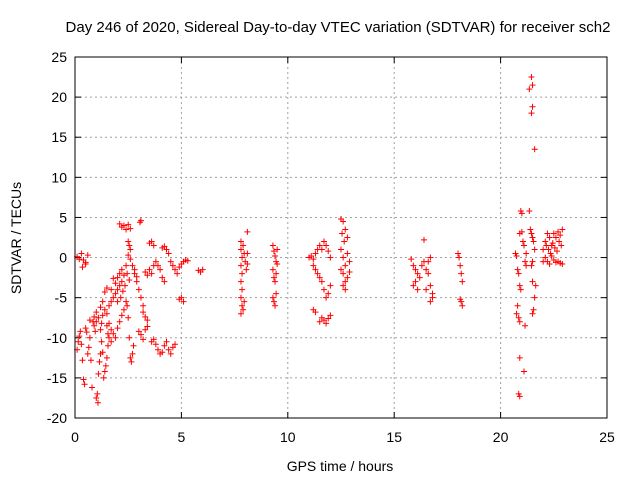 The height and width of the screenshot is (480, 640). What do you see at coordinates (75, 437) in the screenshot?
I see `x-tick-label: 0` at bounding box center [75, 437].